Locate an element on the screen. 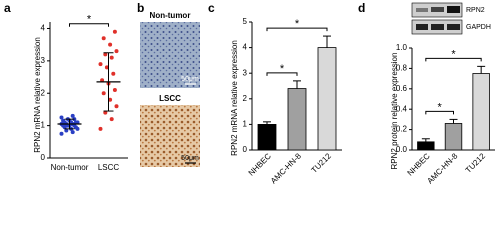 Image resolution: width=500 pixels, height=240 pixels. y-tick-label: 0.0 is located at coordinates (402, 149).